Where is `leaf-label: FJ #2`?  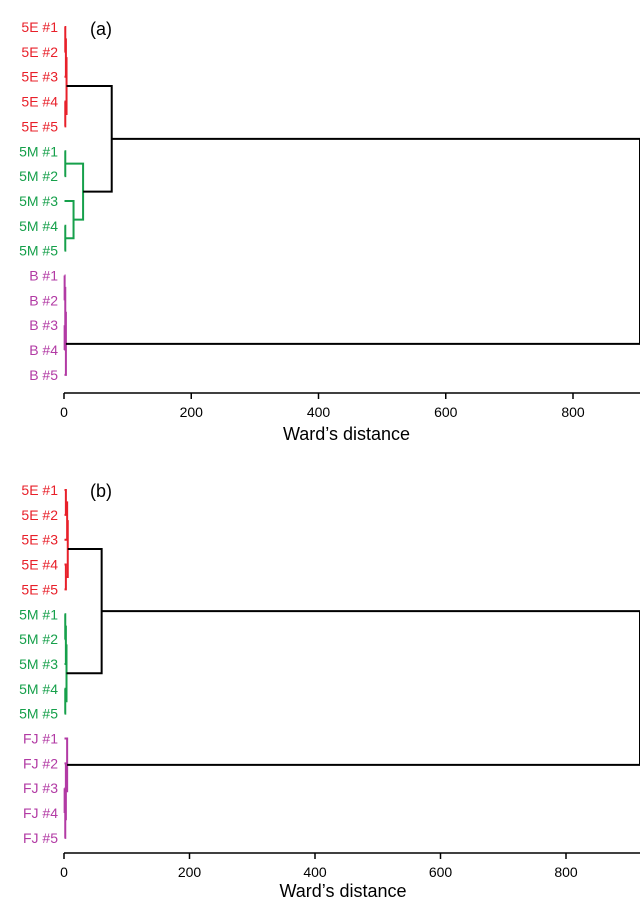 leaf-label: FJ #2 is located at coordinates (40, 763).